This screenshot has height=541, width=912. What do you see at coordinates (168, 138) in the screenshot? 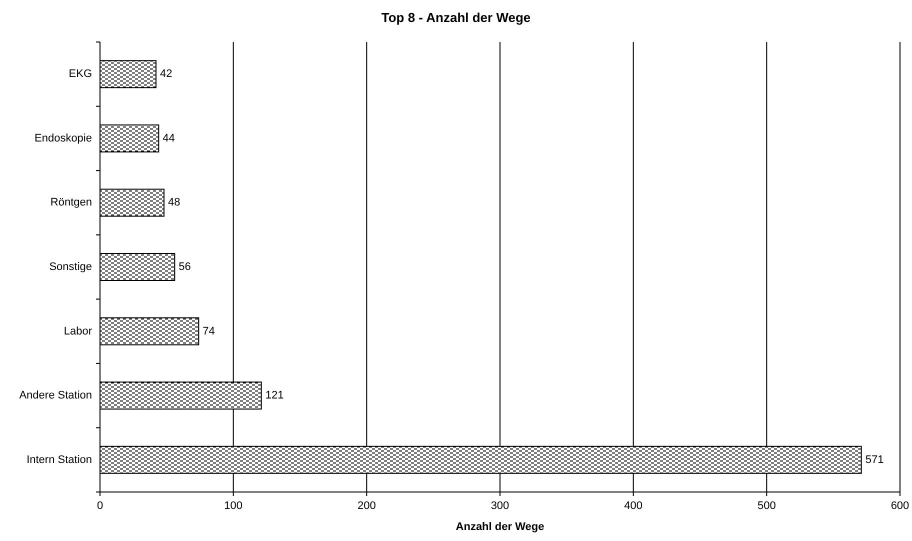
I see `data-label: 44` at bounding box center [168, 138].